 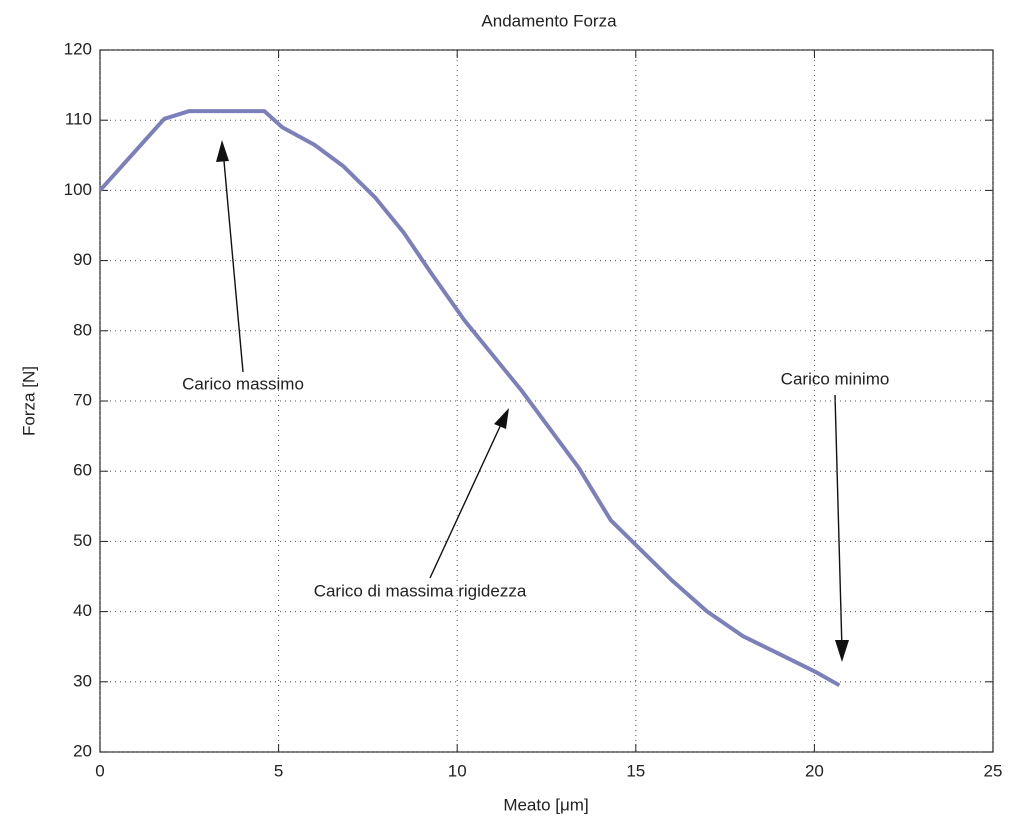 I want to click on chart-title: Andamento Forza, so click(x=549, y=20).